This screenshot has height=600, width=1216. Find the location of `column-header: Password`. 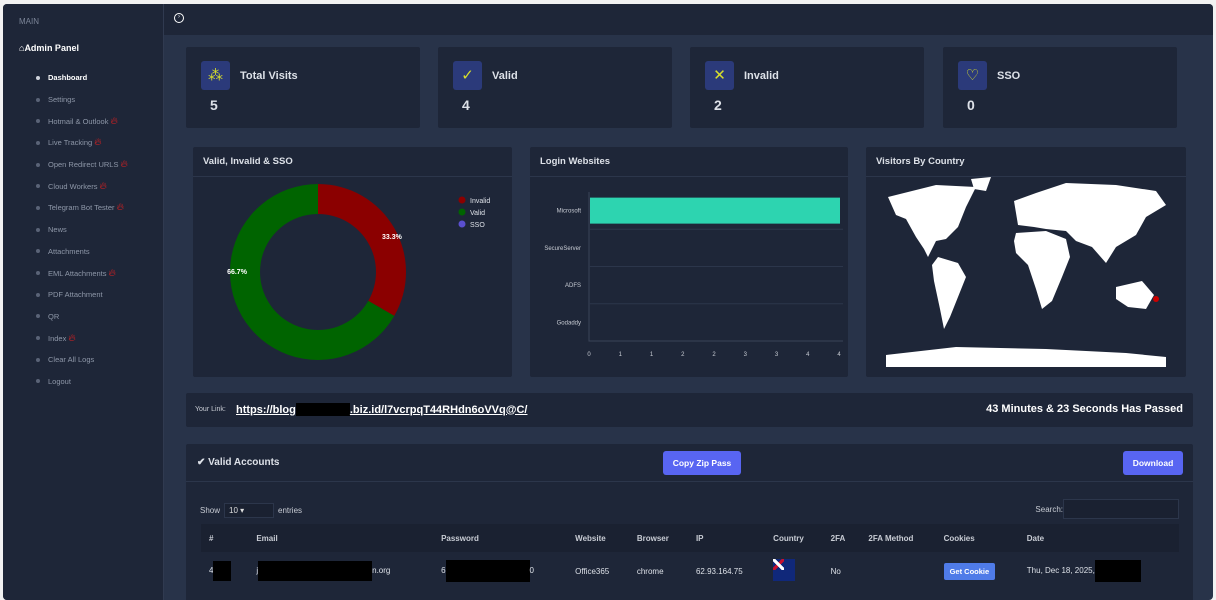

column-header: Password is located at coordinates (500, 538).